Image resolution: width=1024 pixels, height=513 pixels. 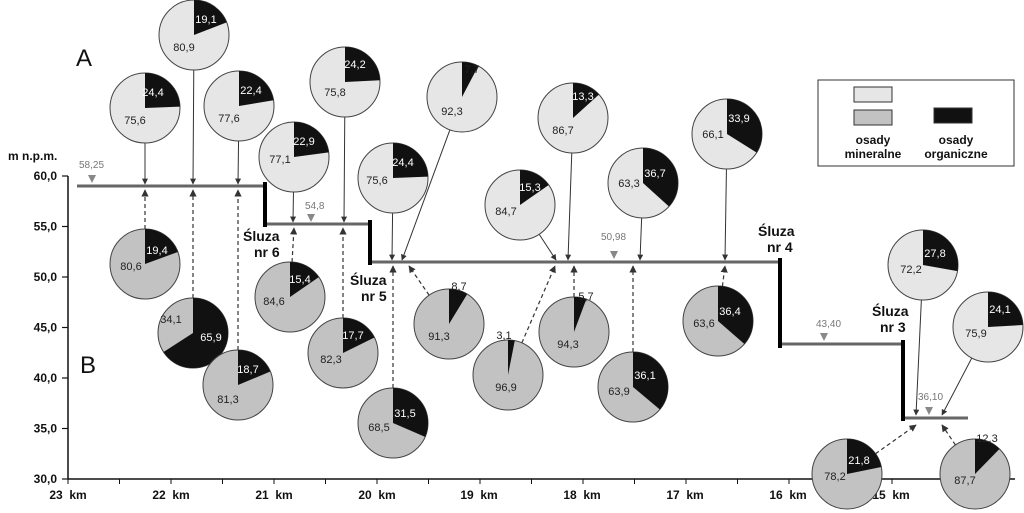 What do you see at coordinates (873, 94) in the screenshot?
I see `legend-swatch-mineral-a` at bounding box center [873, 94].